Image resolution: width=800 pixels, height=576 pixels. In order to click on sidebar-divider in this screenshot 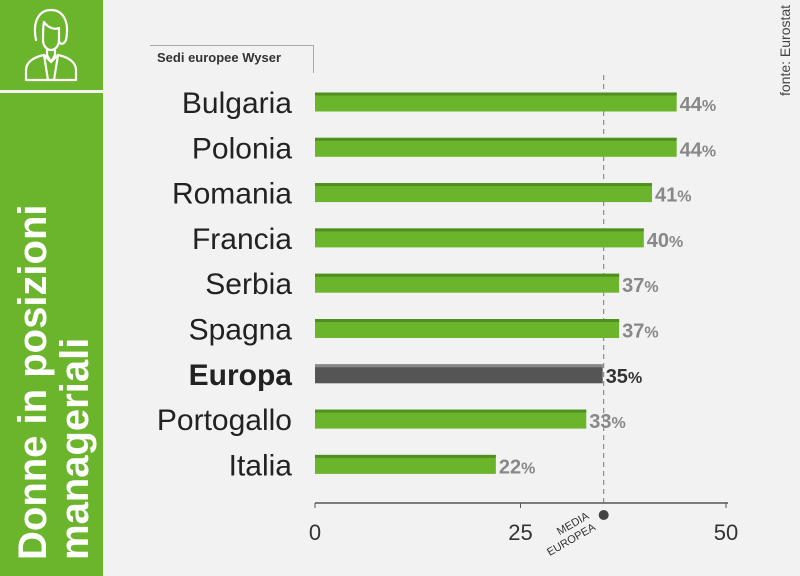, I will do `click(51, 91)`.